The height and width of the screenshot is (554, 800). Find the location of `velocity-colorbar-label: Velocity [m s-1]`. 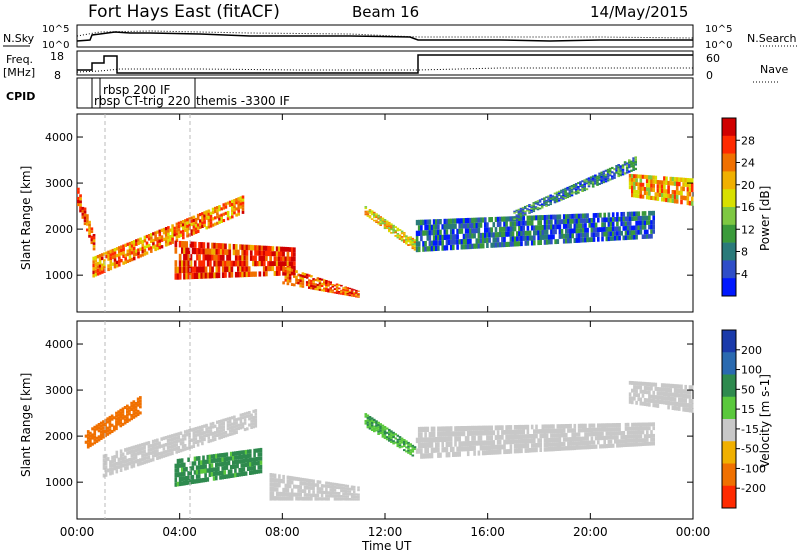

velocity-colorbar-label: Velocity [m s-1] is located at coordinates (765, 421).